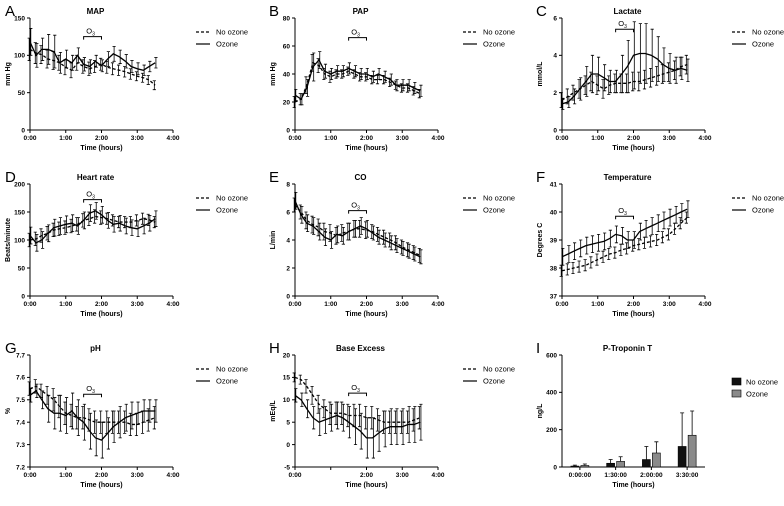 Image resolution: width=784 pixels, height=506 pixels. Describe the element at coordinates (622, 24) in the screenshot. I see `ozone-bracket-label: O3` at that location.